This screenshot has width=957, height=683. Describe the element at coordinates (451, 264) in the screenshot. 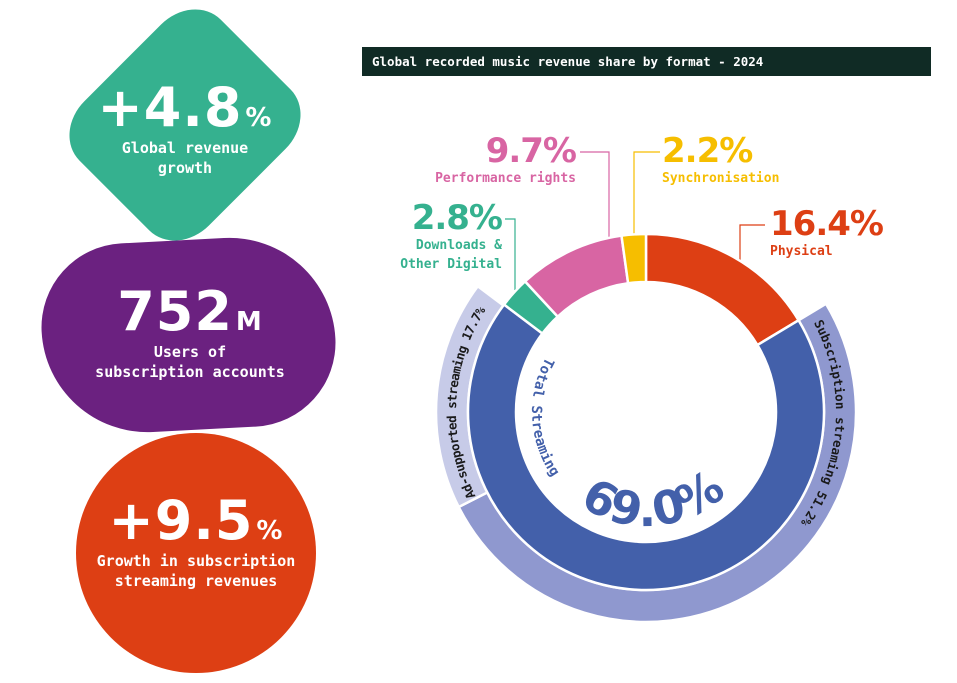

I see `label-downloads-line2: Other Digital` at that location.